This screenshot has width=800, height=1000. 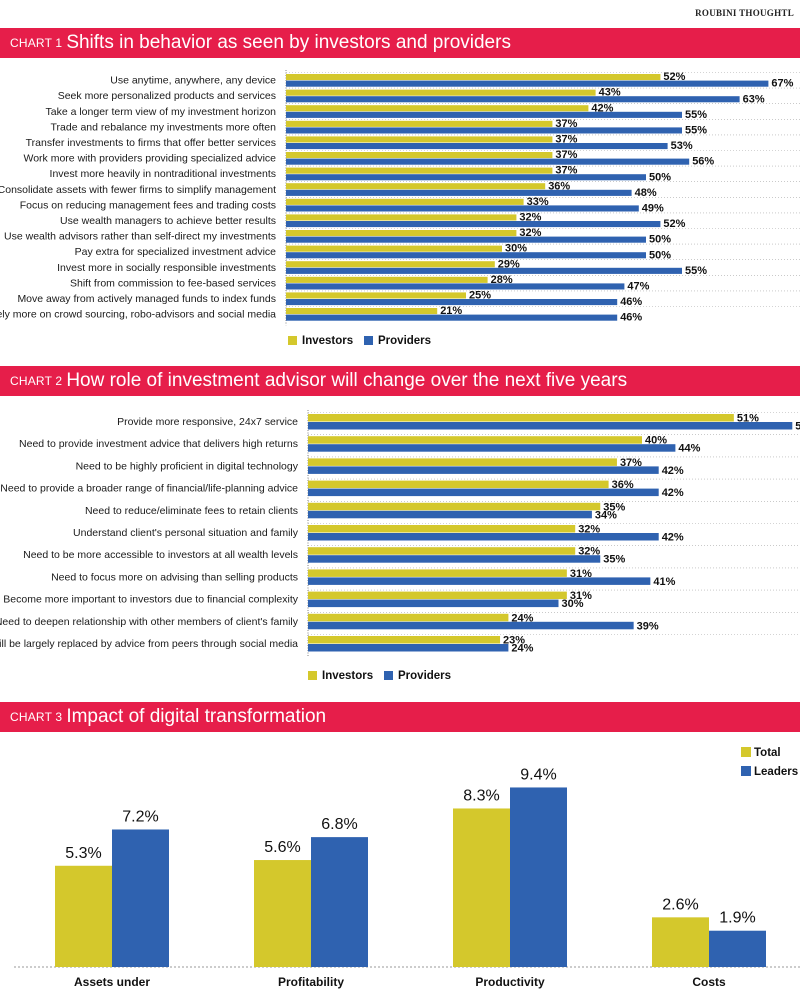 I want to click on publisher-brand: ROUBINI THOUGHTL, so click(x=744, y=13).